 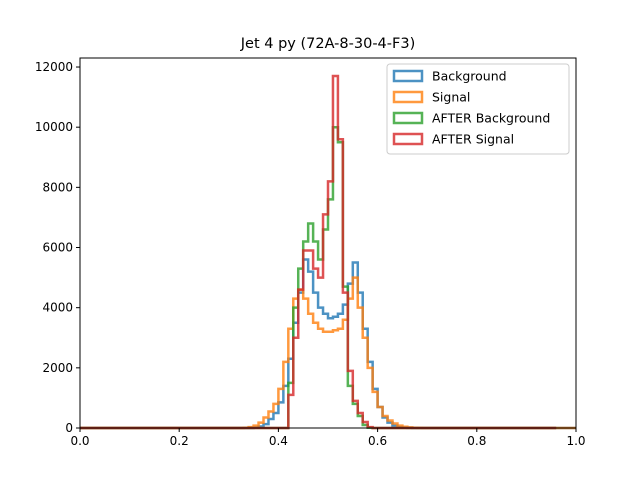 What do you see at coordinates (476, 441) in the screenshot?
I see `x-tick-label: 0.8` at bounding box center [476, 441].